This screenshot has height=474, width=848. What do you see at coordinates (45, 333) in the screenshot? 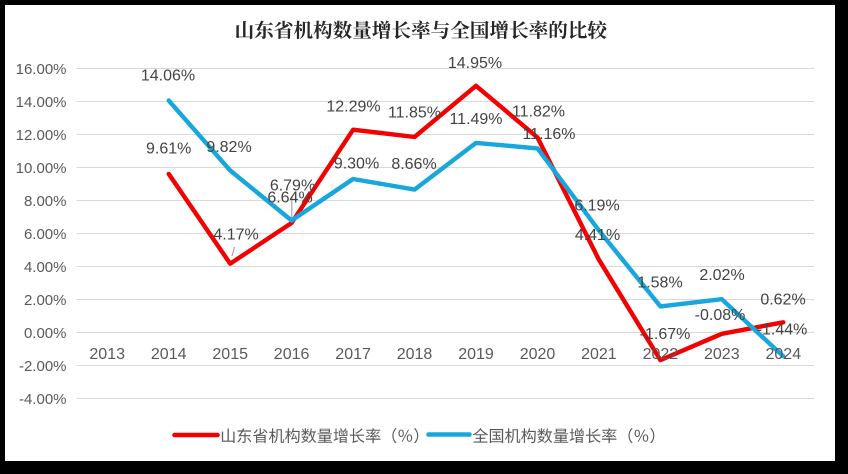
I see `svg-text: 0.00%` at bounding box center [45, 333].